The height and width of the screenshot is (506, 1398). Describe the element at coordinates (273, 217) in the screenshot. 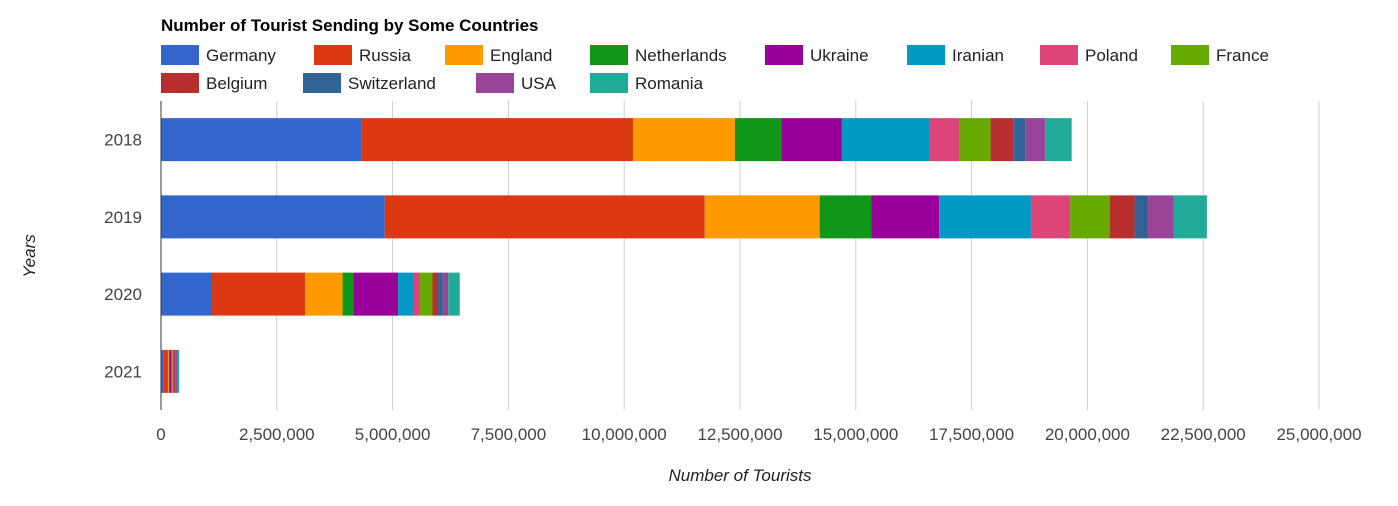

I see `bar-2019-germany` at that location.